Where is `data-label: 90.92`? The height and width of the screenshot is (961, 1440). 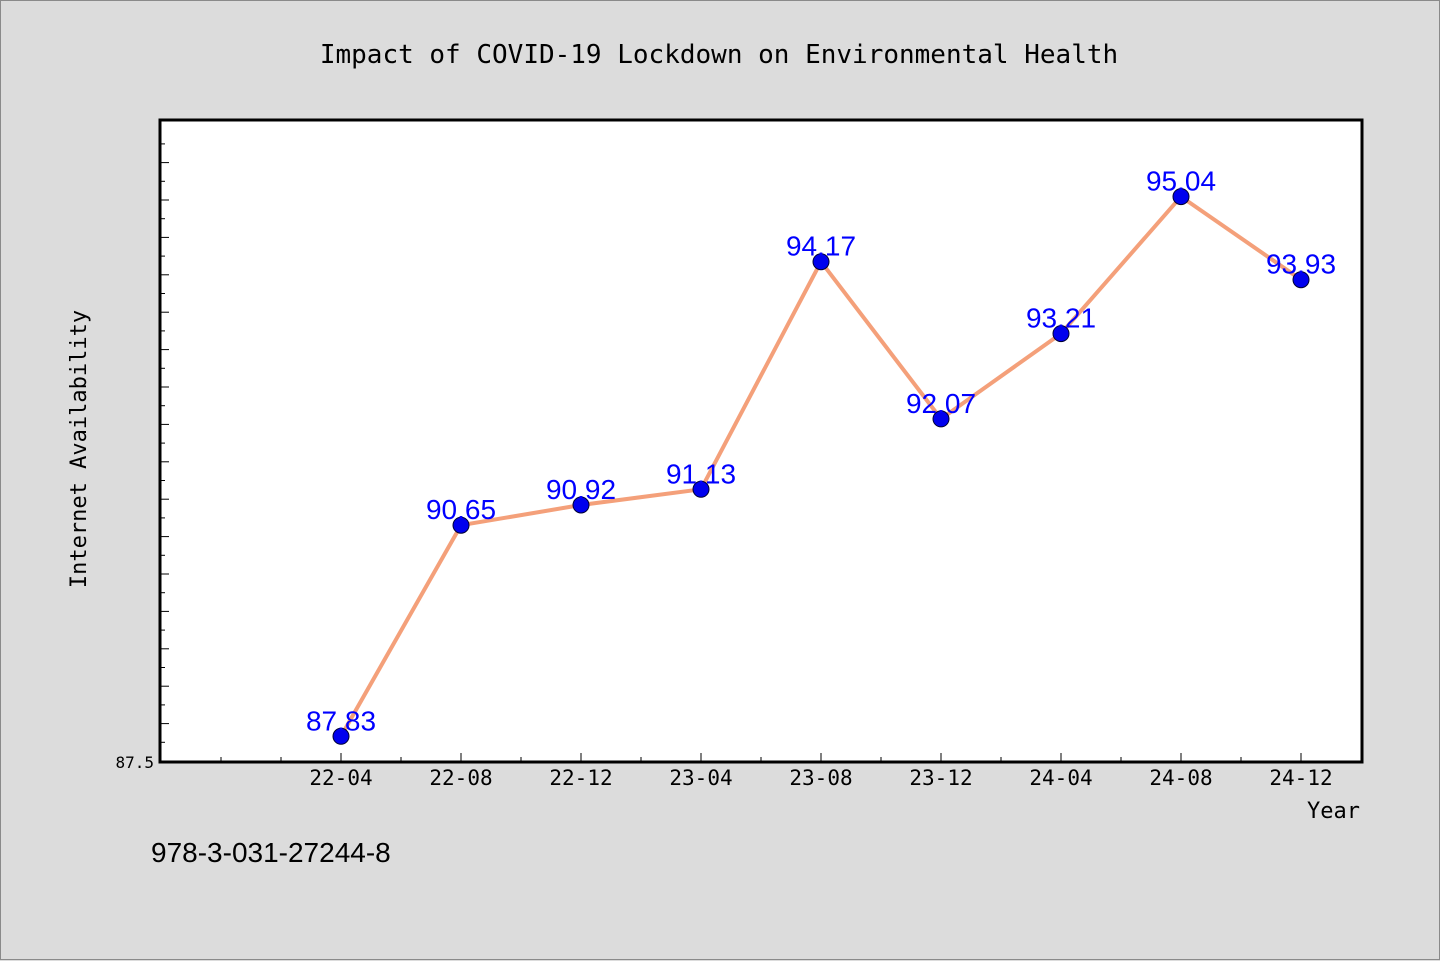
data-label: 90.92 is located at coordinates (581, 489).